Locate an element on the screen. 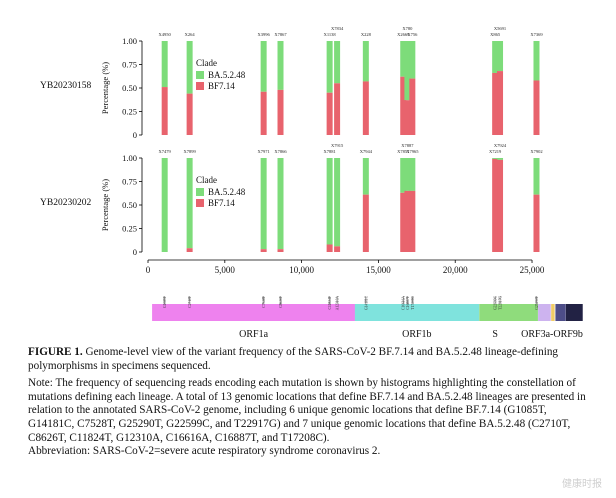 The height and width of the screenshot is (498, 616). x-tick-label: 0 is located at coordinates (148, 270).